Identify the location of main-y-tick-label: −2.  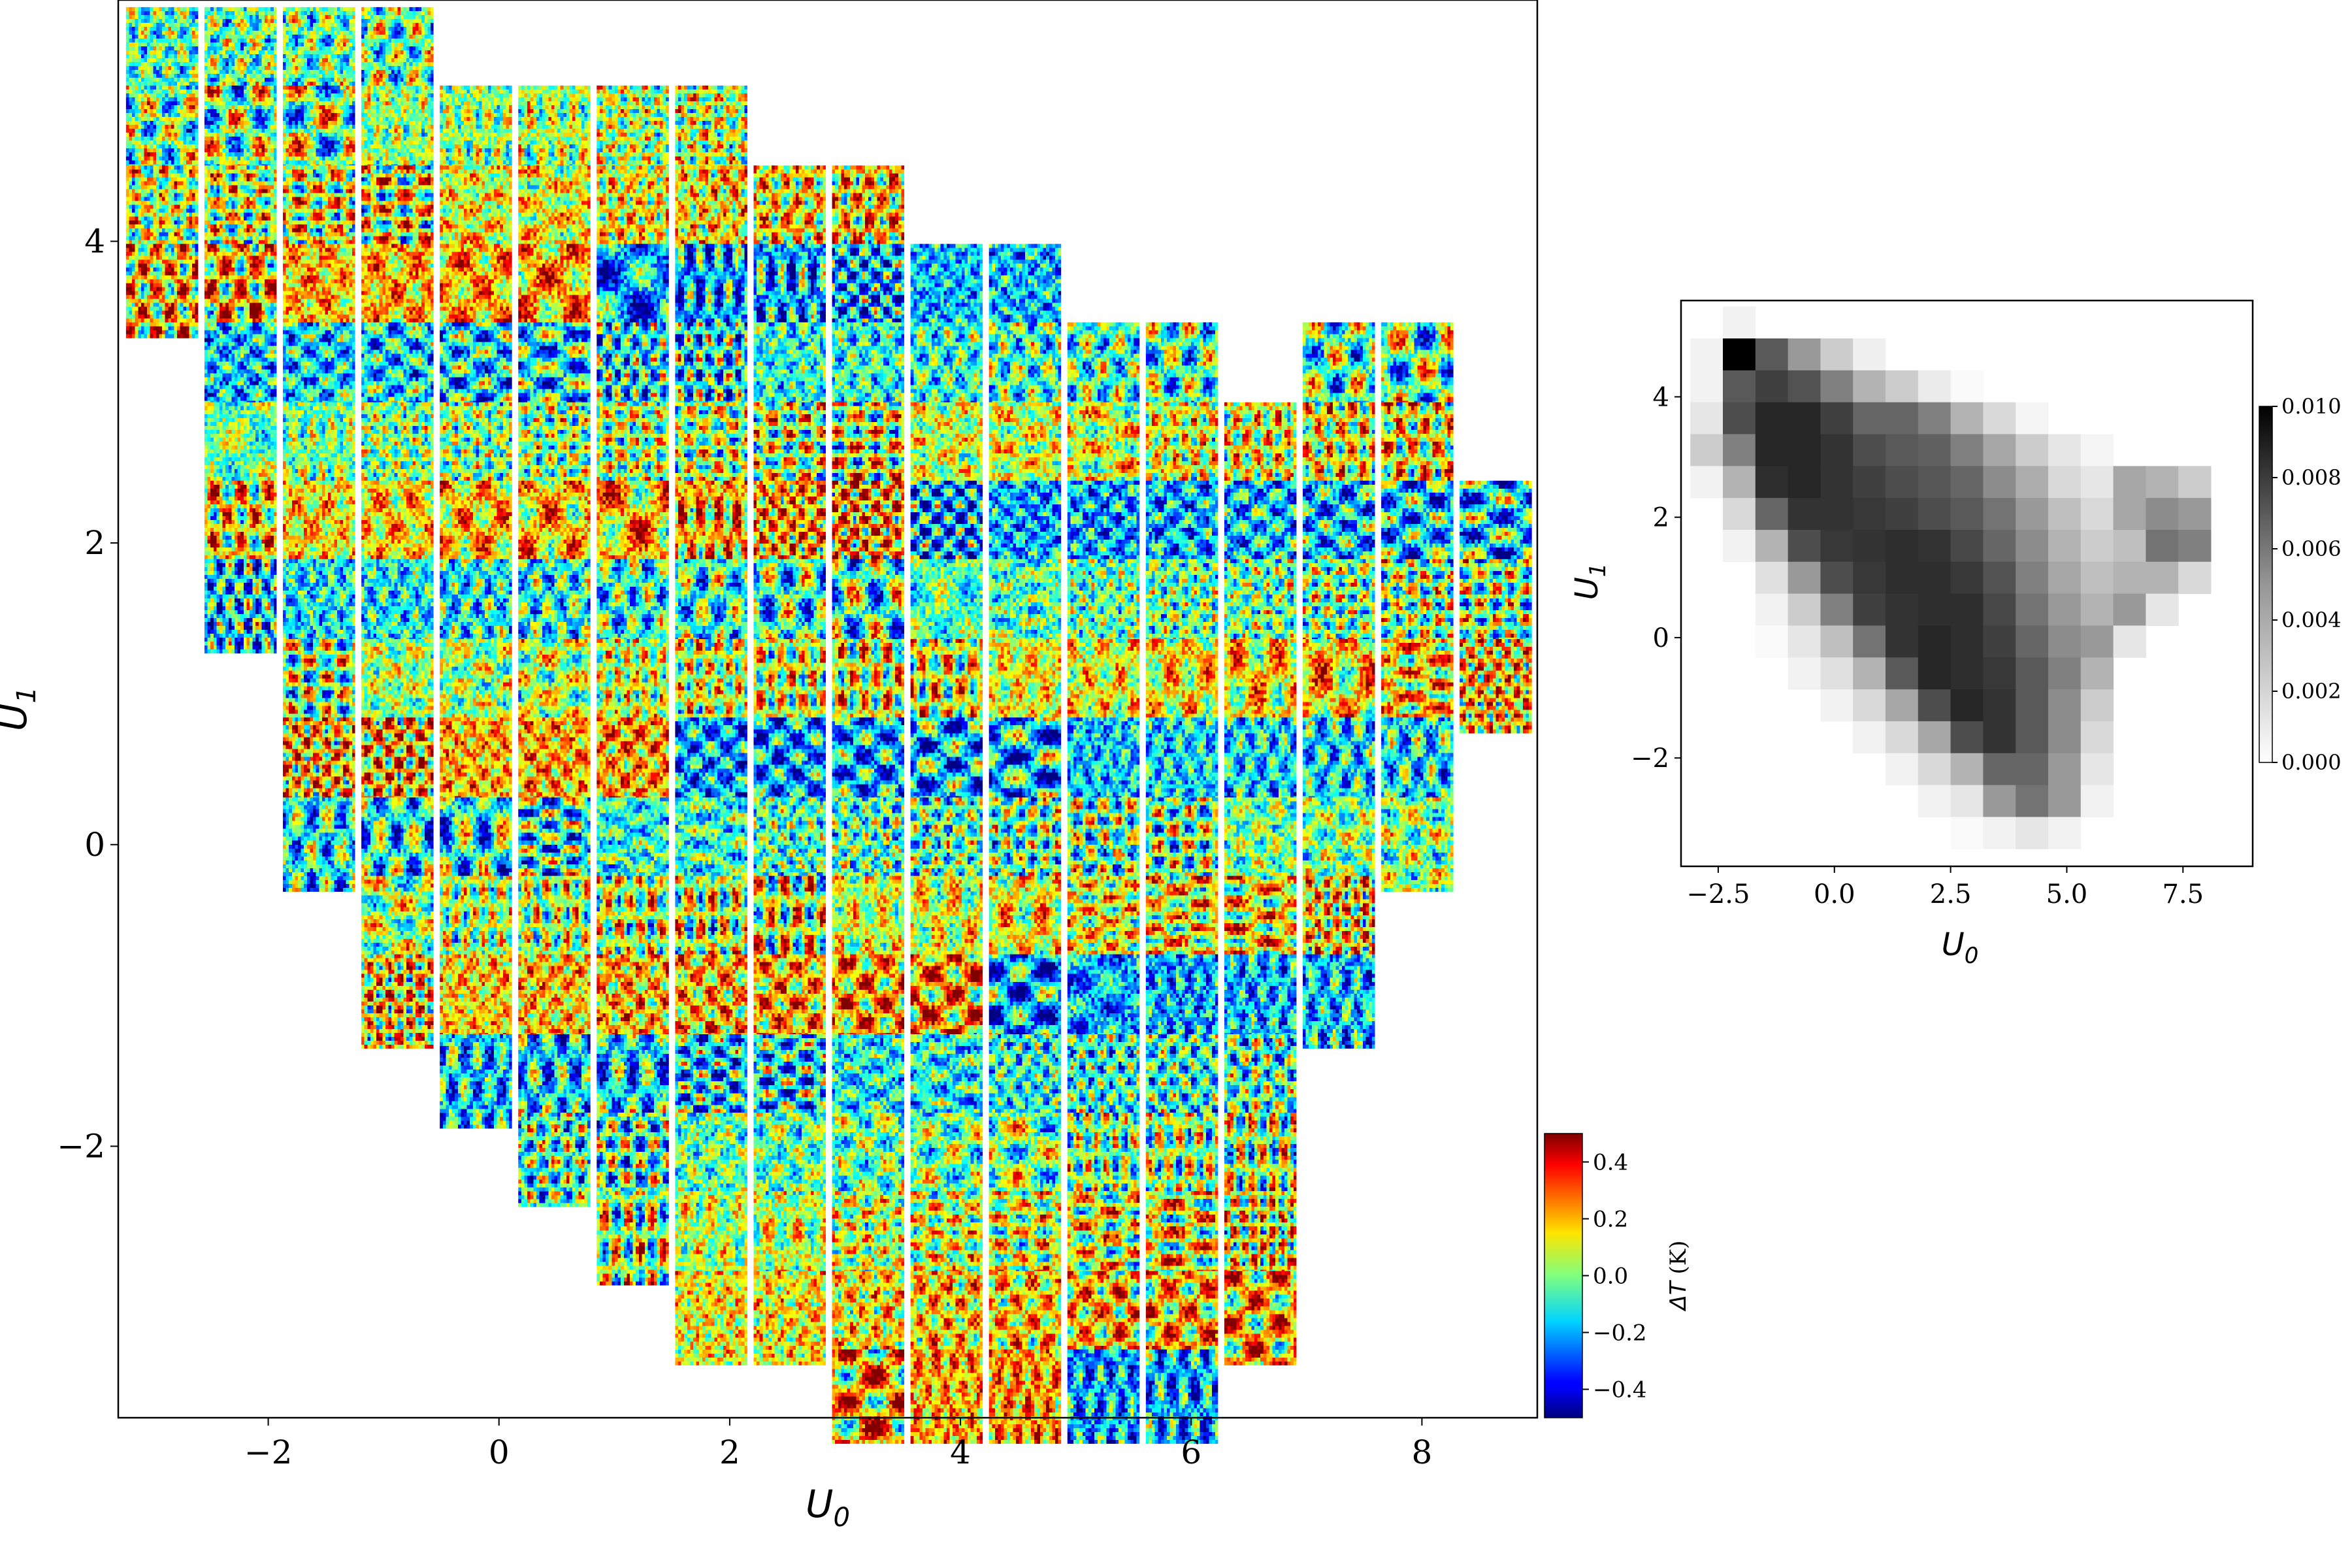
(81, 1146).